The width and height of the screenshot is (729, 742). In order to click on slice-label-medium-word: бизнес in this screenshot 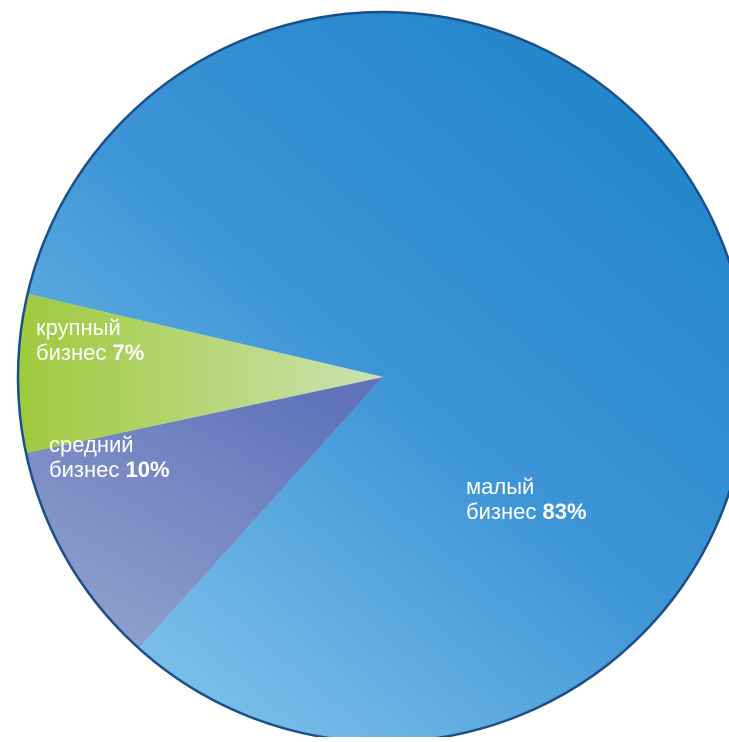, I will do `click(84, 469)`.